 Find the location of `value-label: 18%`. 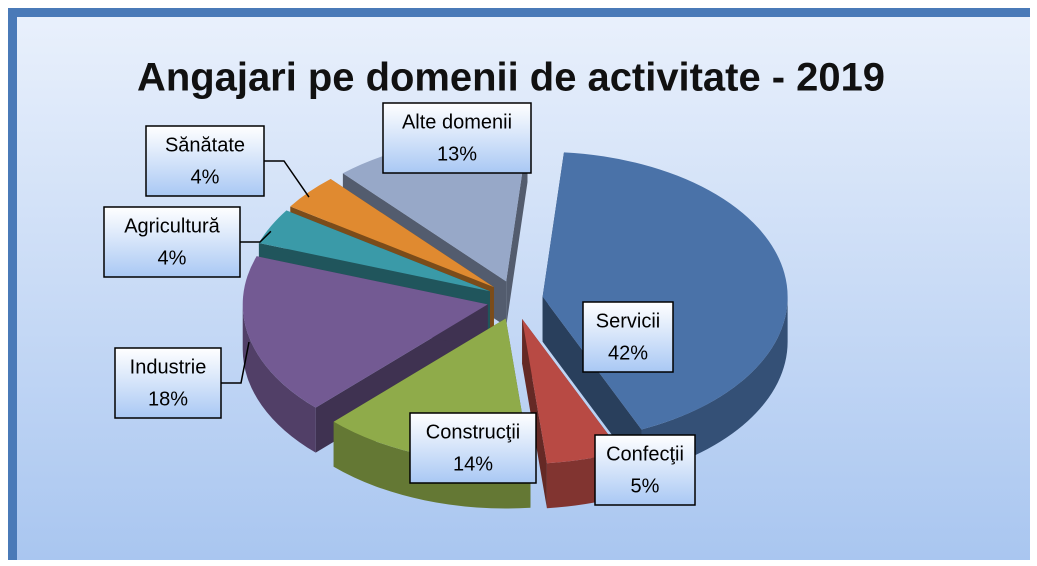

value-label: 18% is located at coordinates (168, 399).